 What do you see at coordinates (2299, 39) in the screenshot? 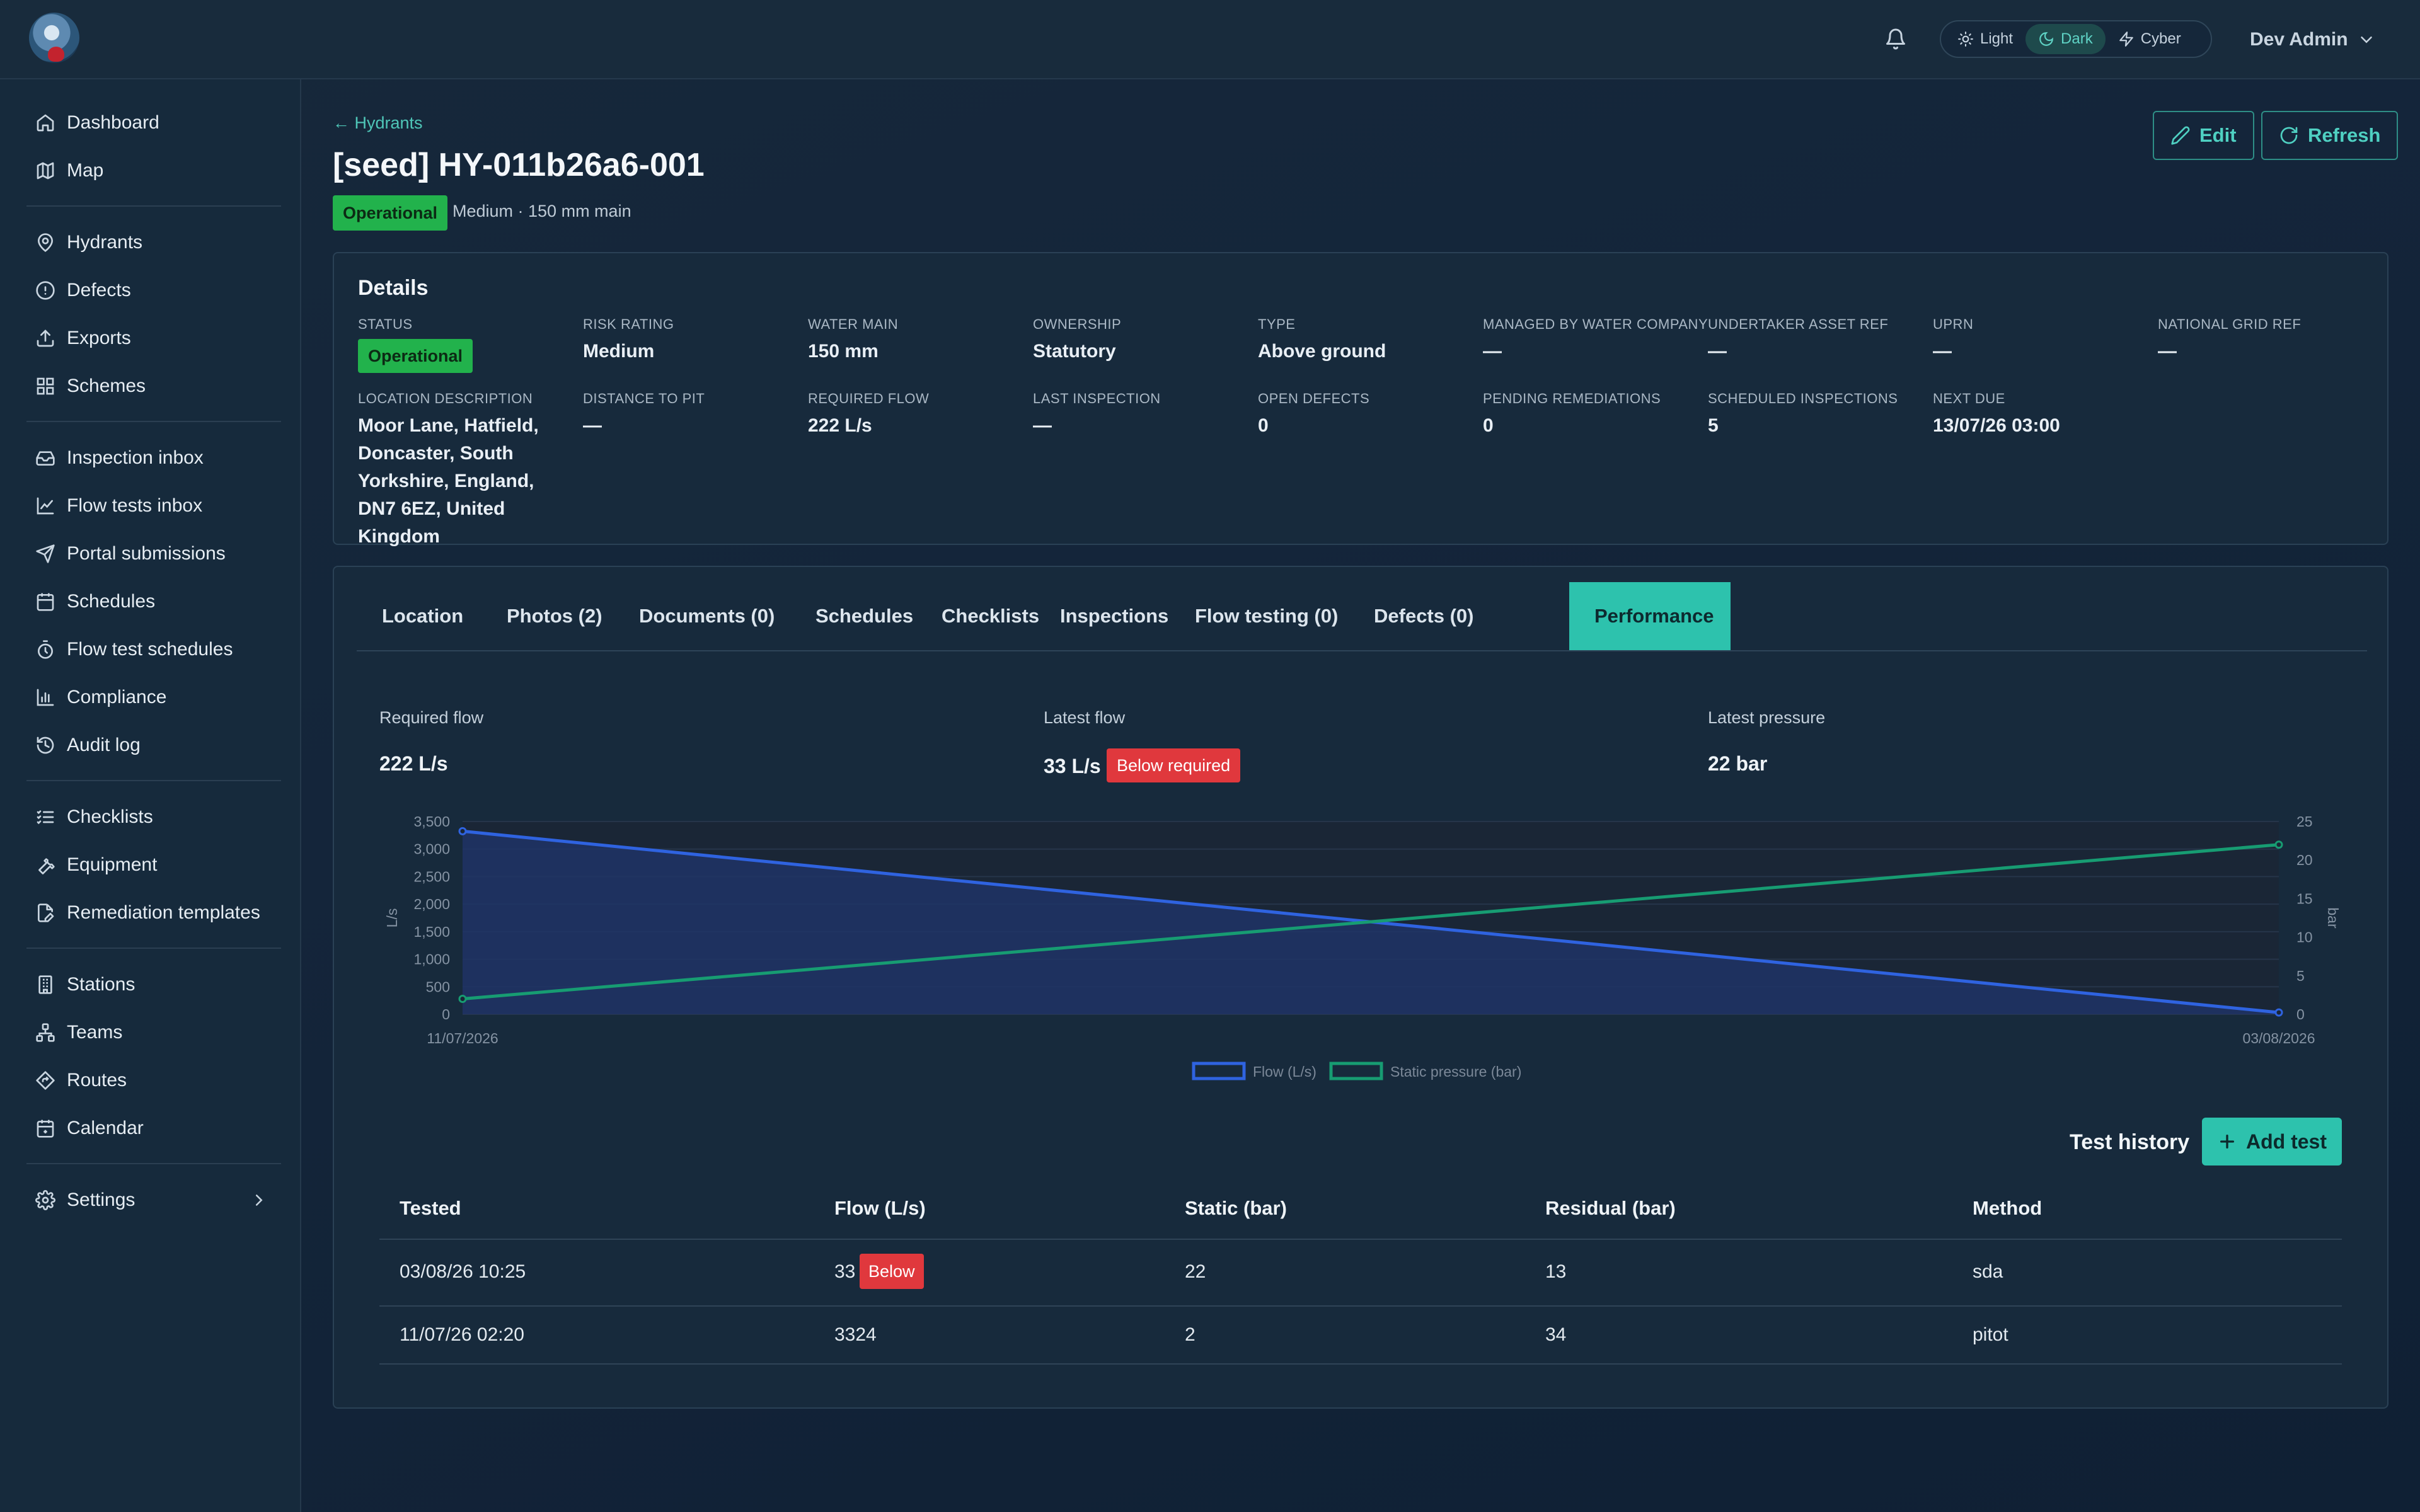
I see `user-name: Dev Admin` at bounding box center [2299, 39].